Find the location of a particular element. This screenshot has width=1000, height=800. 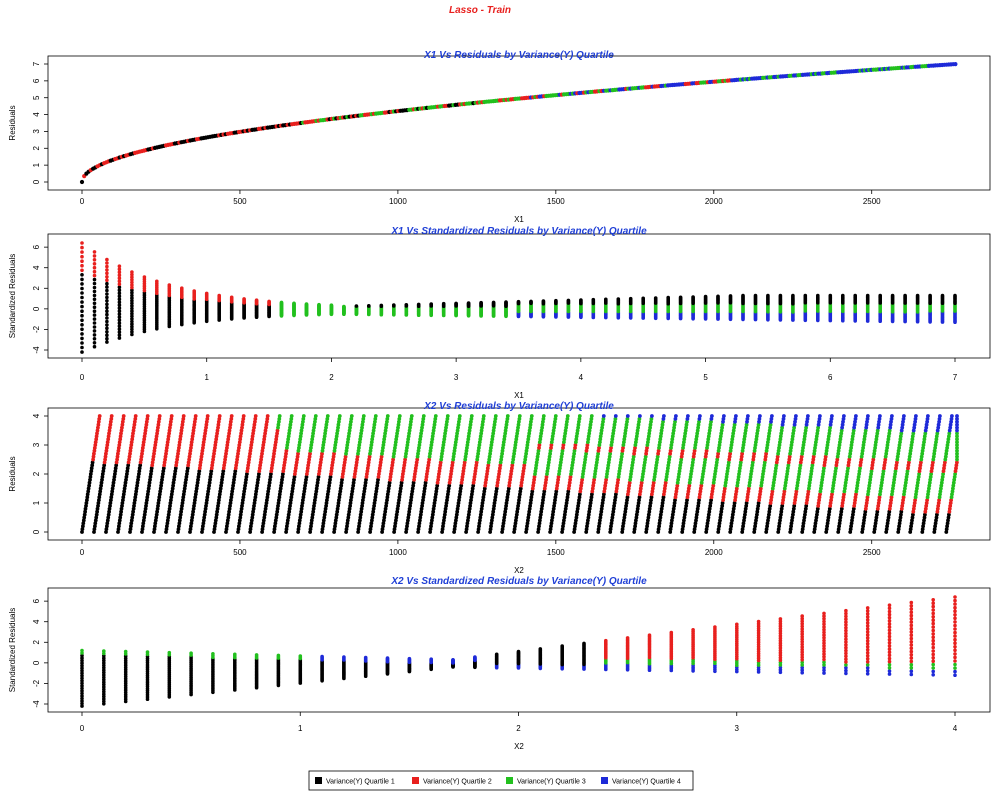

x-tick-label: 1500 is located at coordinates (556, 201).